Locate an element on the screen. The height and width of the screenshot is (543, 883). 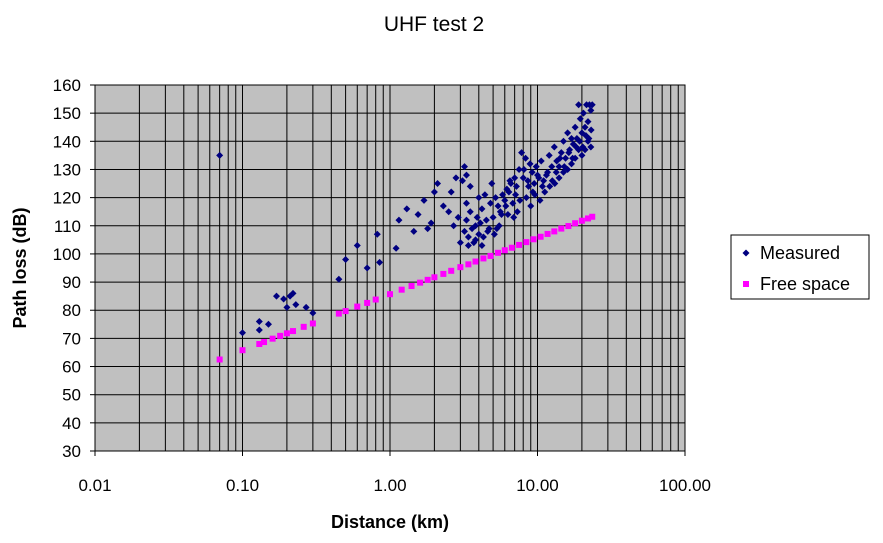
x-axis-ticks: 0.01 0.10 1.00 10.00 100.00 is located at coordinates (394, 473).